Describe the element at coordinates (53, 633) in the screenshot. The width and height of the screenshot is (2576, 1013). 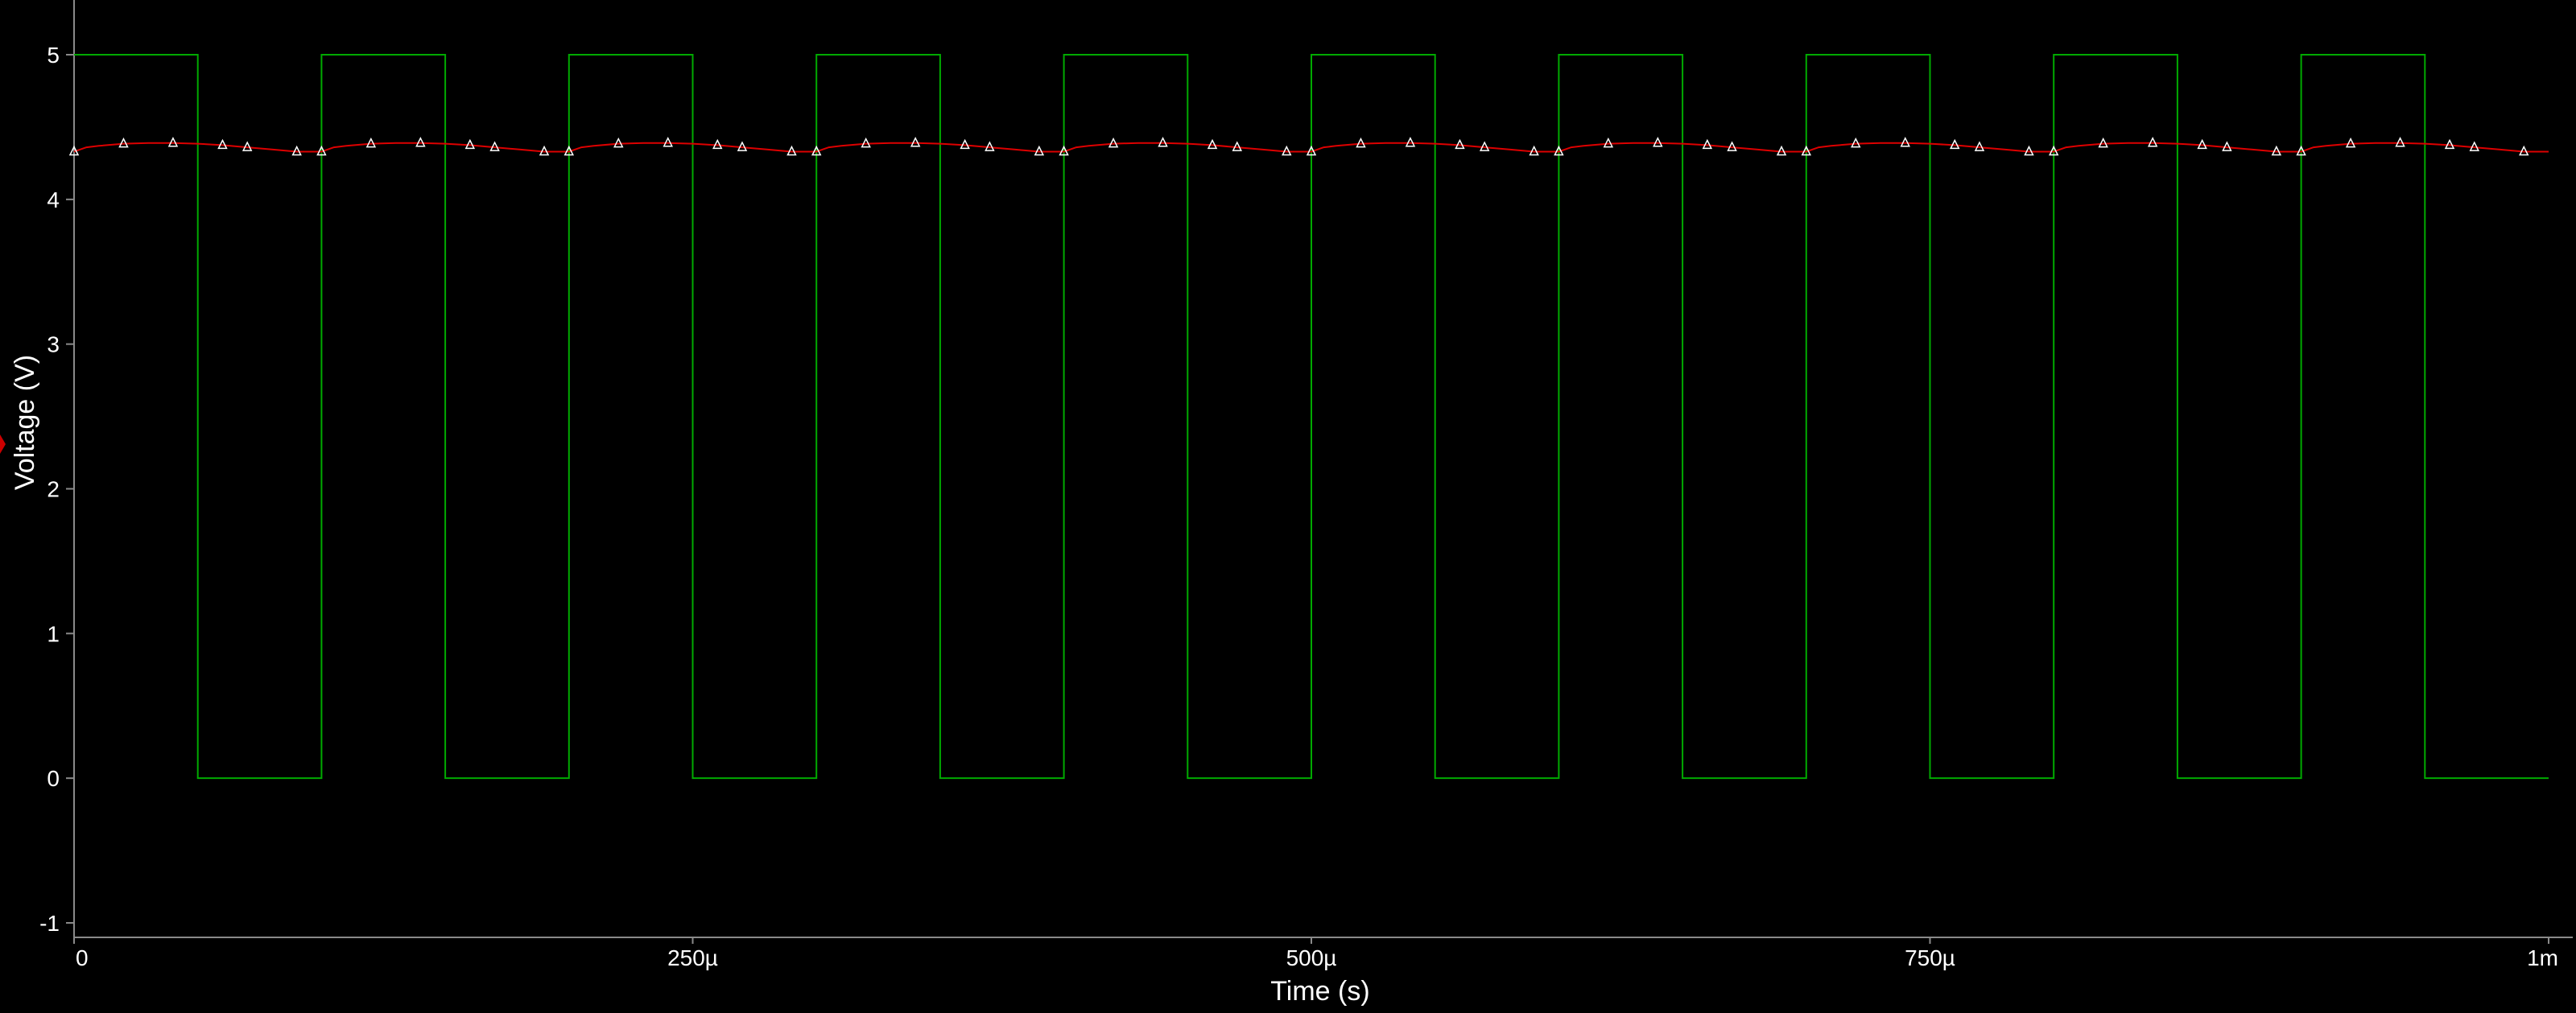
I see `y-tick-label: 1` at that location.